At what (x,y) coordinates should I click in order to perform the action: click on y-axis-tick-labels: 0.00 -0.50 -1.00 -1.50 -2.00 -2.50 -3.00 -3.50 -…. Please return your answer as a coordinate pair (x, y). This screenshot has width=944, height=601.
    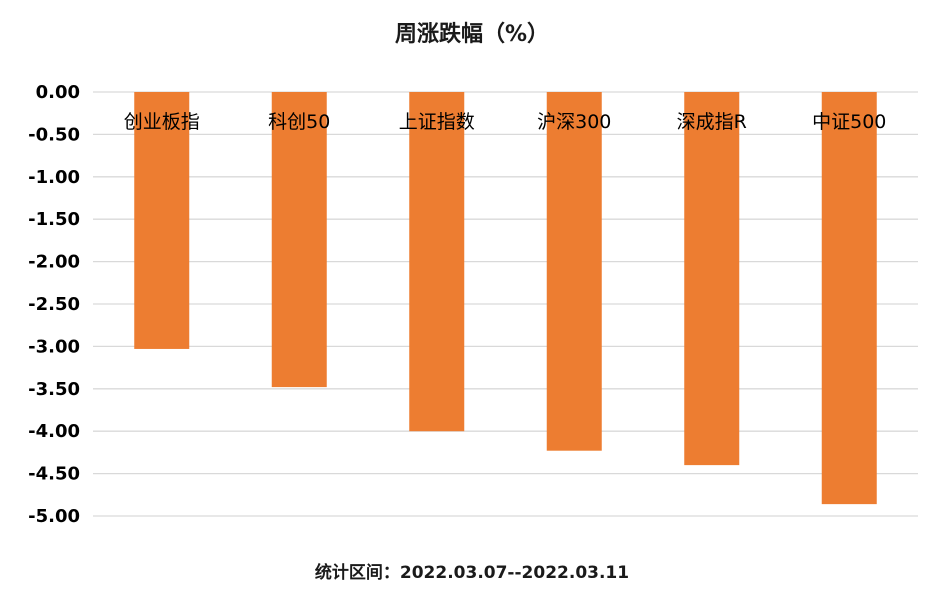
    Looking at the image, I should click on (54, 304).